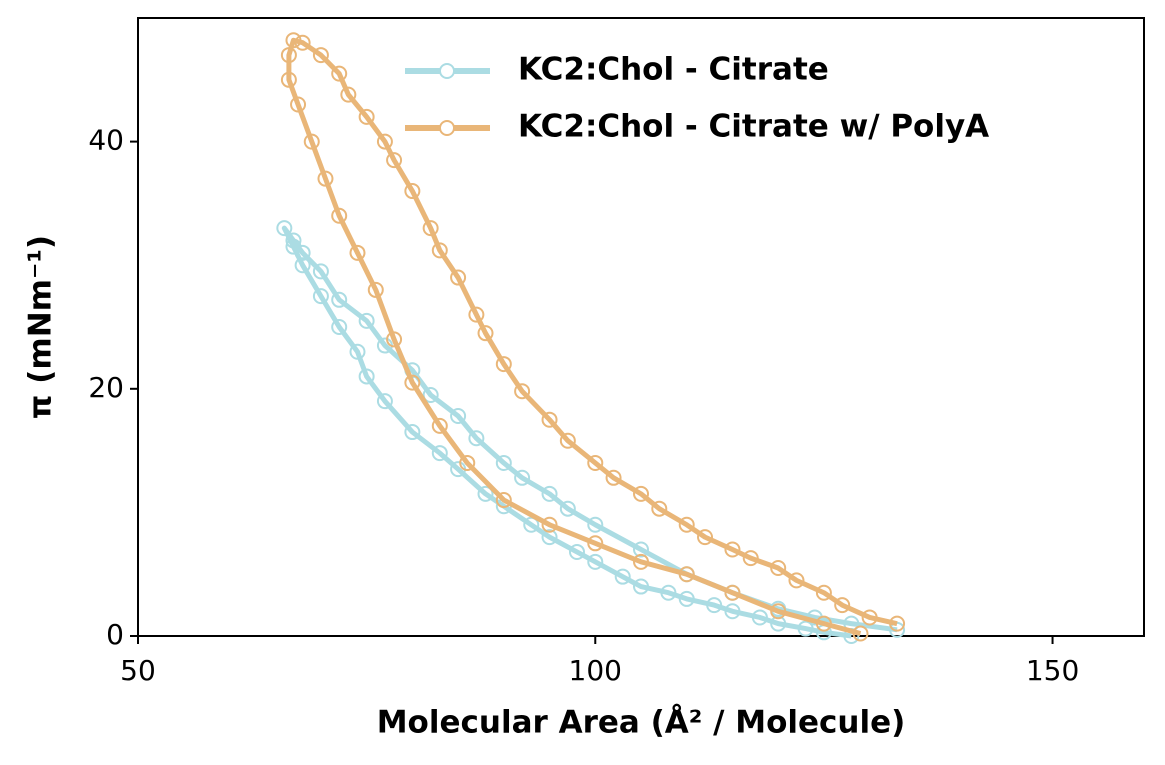 This screenshot has width=1165, height=765. Describe the element at coordinates (447, 128) in the screenshot. I see `legend-marker` at that location.